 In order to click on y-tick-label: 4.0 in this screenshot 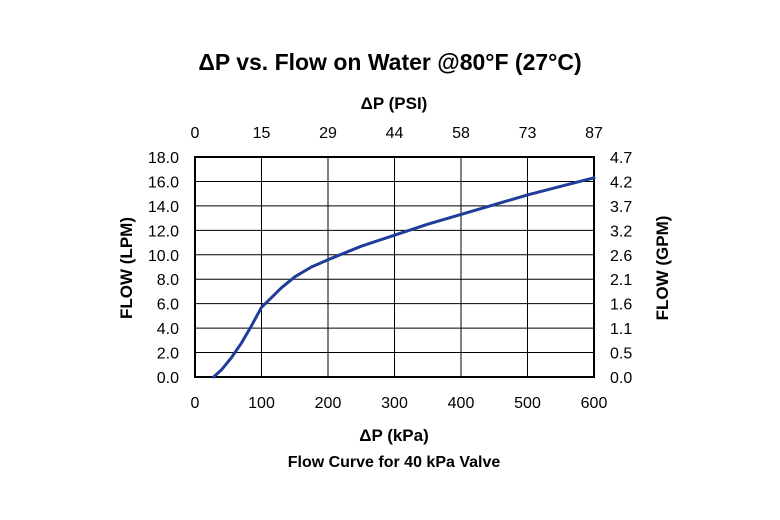, I will do `click(168, 329)`.